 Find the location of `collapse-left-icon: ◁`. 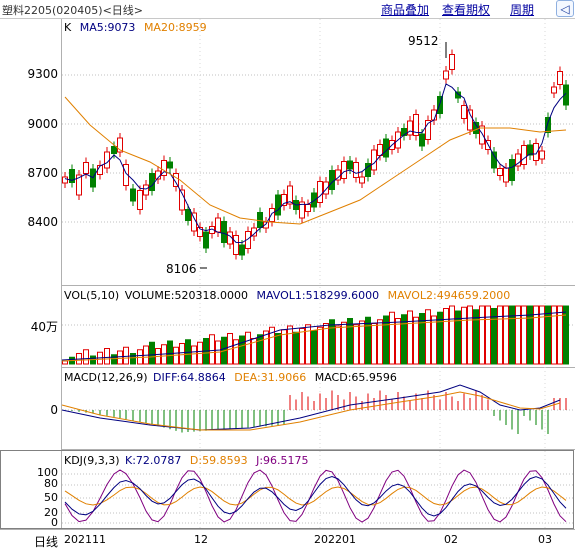

collapse-left-icon: ◁ is located at coordinates (565, 8).